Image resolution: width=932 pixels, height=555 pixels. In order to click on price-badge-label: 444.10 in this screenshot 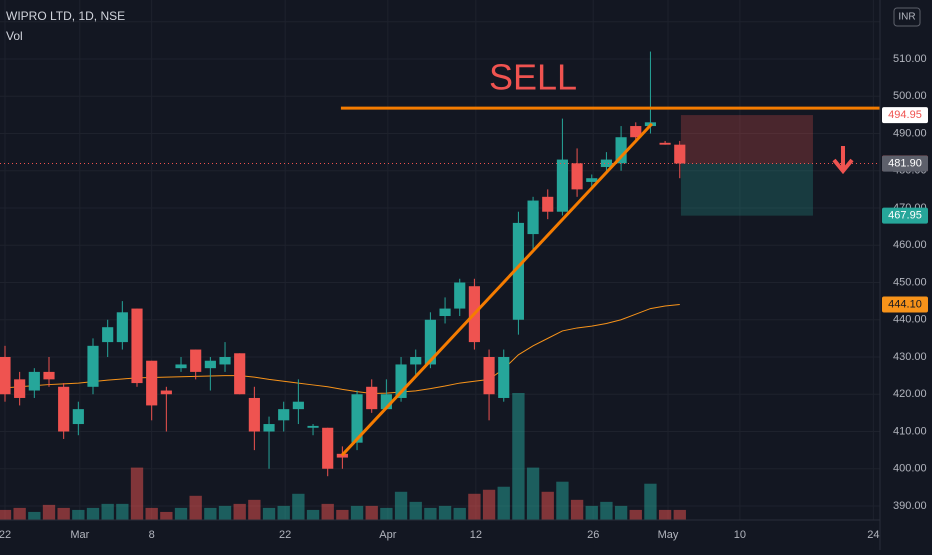, I will do `click(905, 304)`.